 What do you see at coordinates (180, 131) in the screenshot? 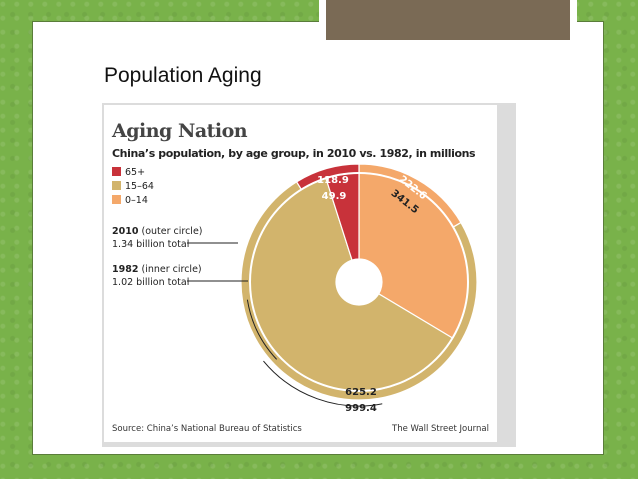
I see `chart-title: Aging Nation` at bounding box center [180, 131].